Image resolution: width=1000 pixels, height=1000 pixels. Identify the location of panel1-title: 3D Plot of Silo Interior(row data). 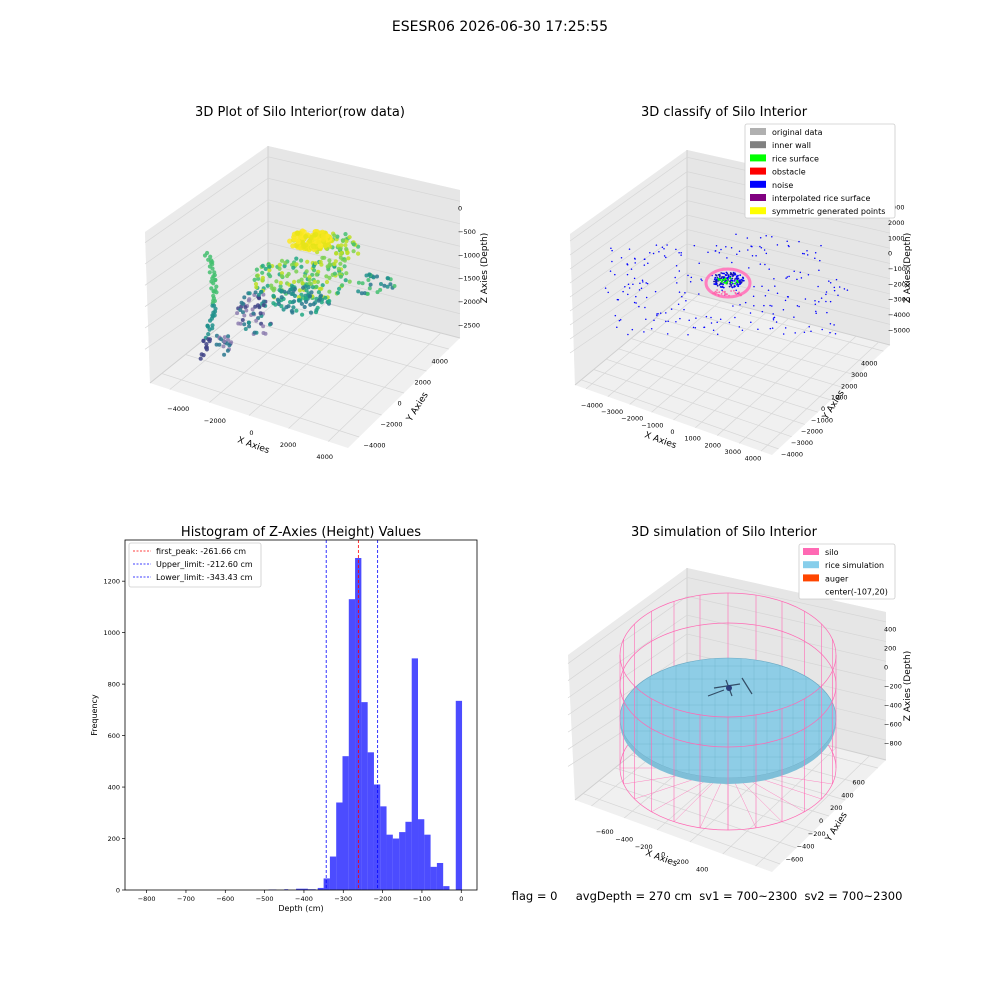
(300, 112).